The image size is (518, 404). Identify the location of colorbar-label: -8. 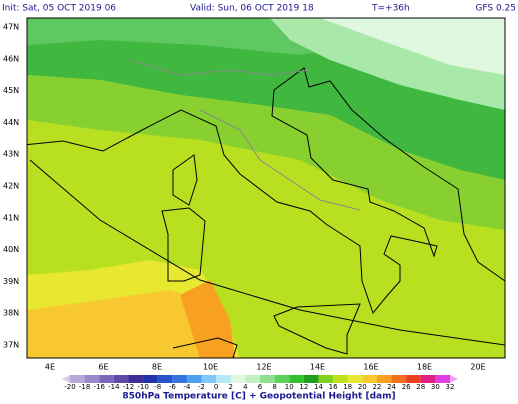
(157, 387).